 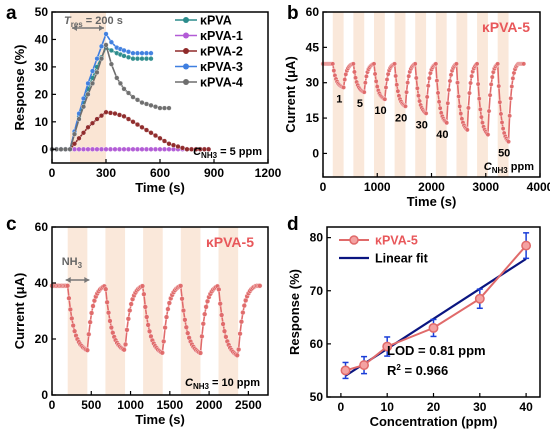 I want to click on panel-c-conc-label: CNH3 = 10 ppm, so click(x=222, y=384).